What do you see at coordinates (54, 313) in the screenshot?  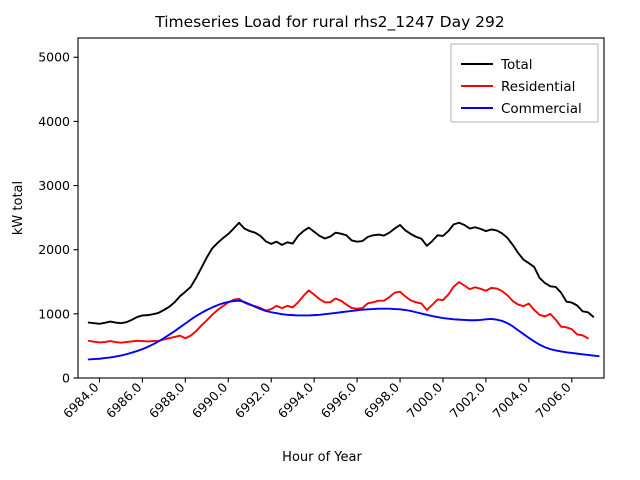 I see `y-tick-label: 1000` at bounding box center [54, 313].